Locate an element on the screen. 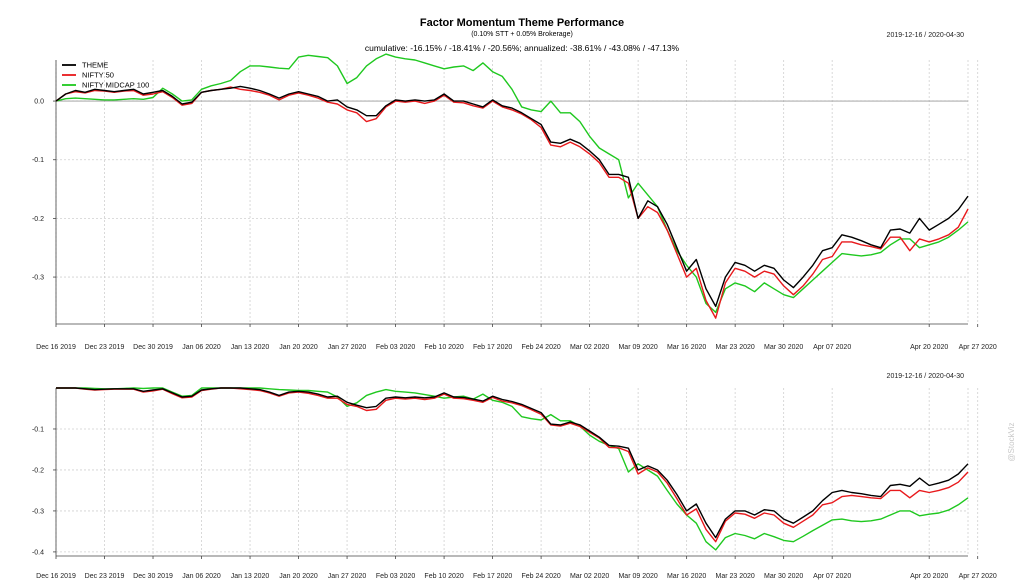  top-x-tick-label: Mar 09 2020 is located at coordinates (637, 347).